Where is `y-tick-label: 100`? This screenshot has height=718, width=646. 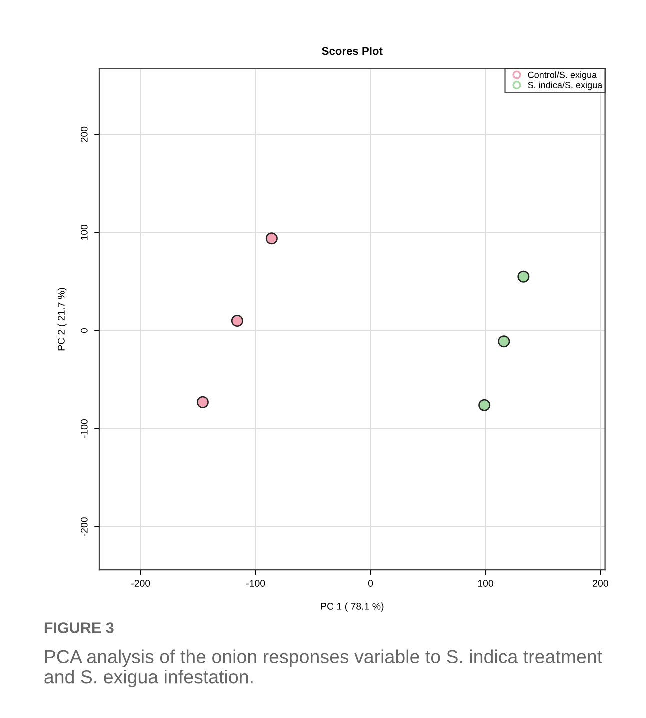 y-tick-label: 100 is located at coordinates (84, 232).